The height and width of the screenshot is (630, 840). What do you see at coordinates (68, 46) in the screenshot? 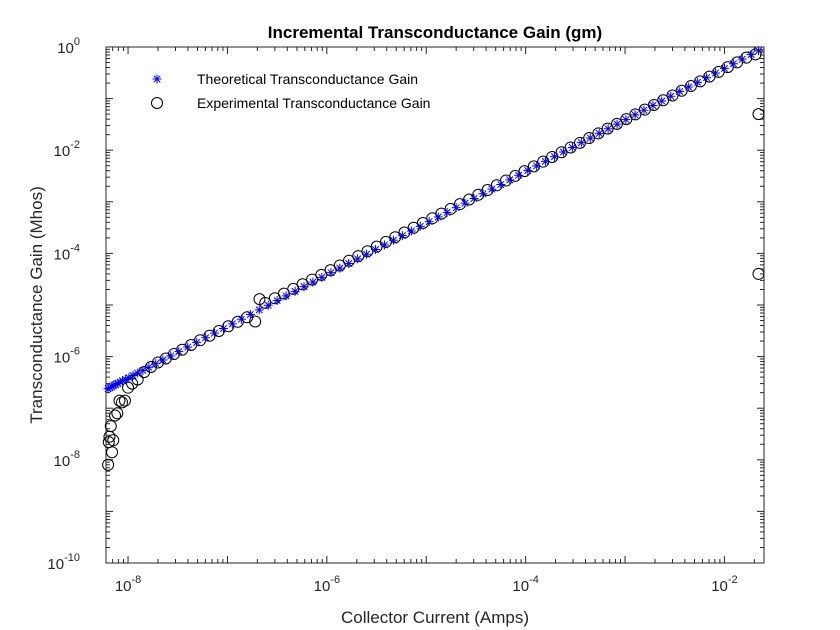
I see `y-tick-label: 10⁰` at bounding box center [68, 46].